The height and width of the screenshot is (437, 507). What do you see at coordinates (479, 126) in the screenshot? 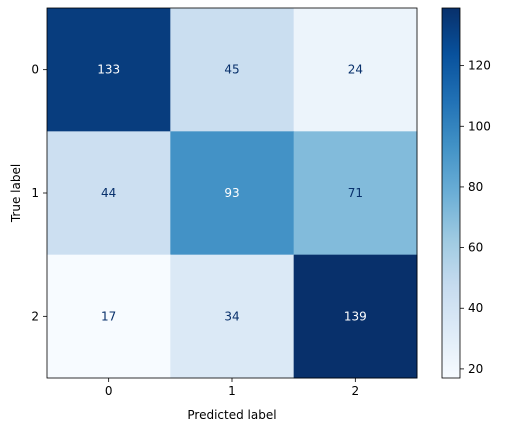
I see `colorbar-tick-label: 100` at bounding box center [479, 126].